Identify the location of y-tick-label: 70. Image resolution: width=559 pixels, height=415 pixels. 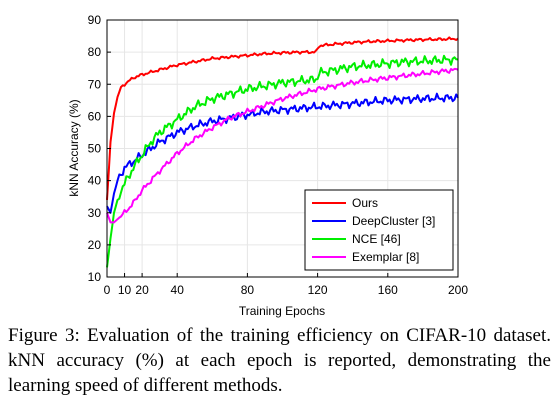
(95, 84).